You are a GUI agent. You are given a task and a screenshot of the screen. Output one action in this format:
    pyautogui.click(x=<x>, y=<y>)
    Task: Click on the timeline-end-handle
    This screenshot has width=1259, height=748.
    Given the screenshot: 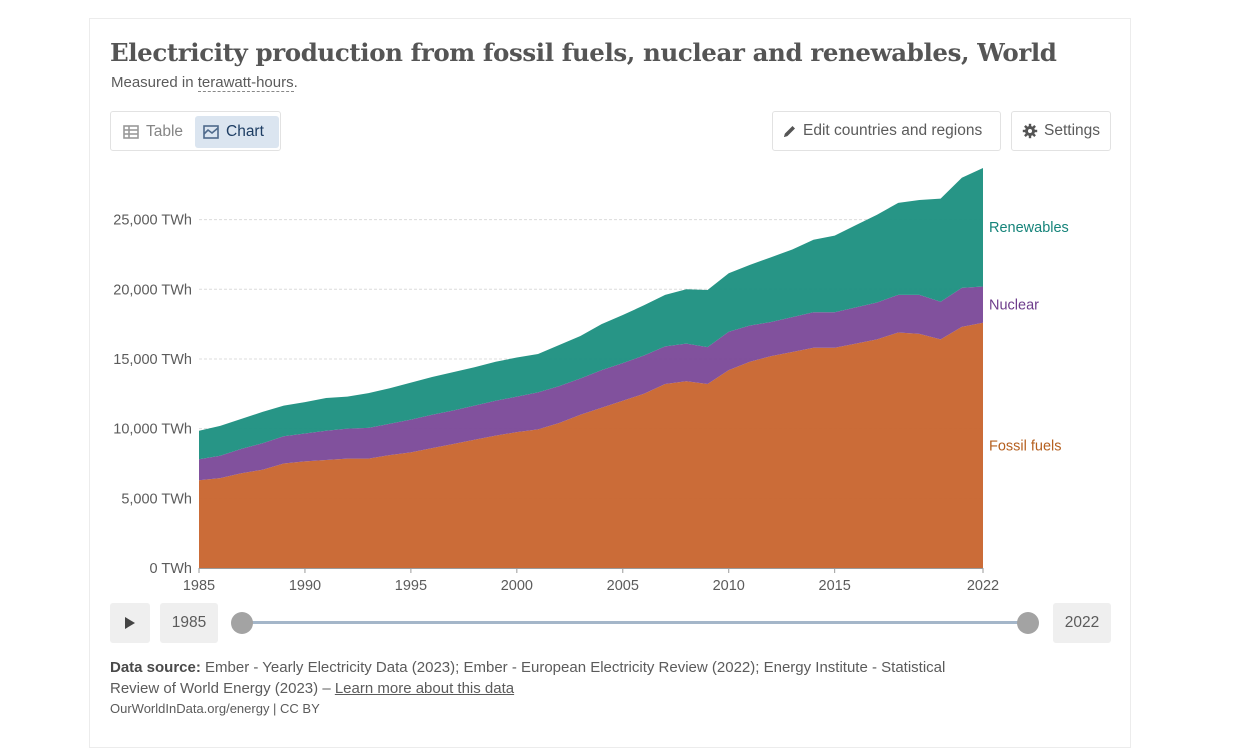 What is the action you would take?
    pyautogui.click(x=1028, y=623)
    